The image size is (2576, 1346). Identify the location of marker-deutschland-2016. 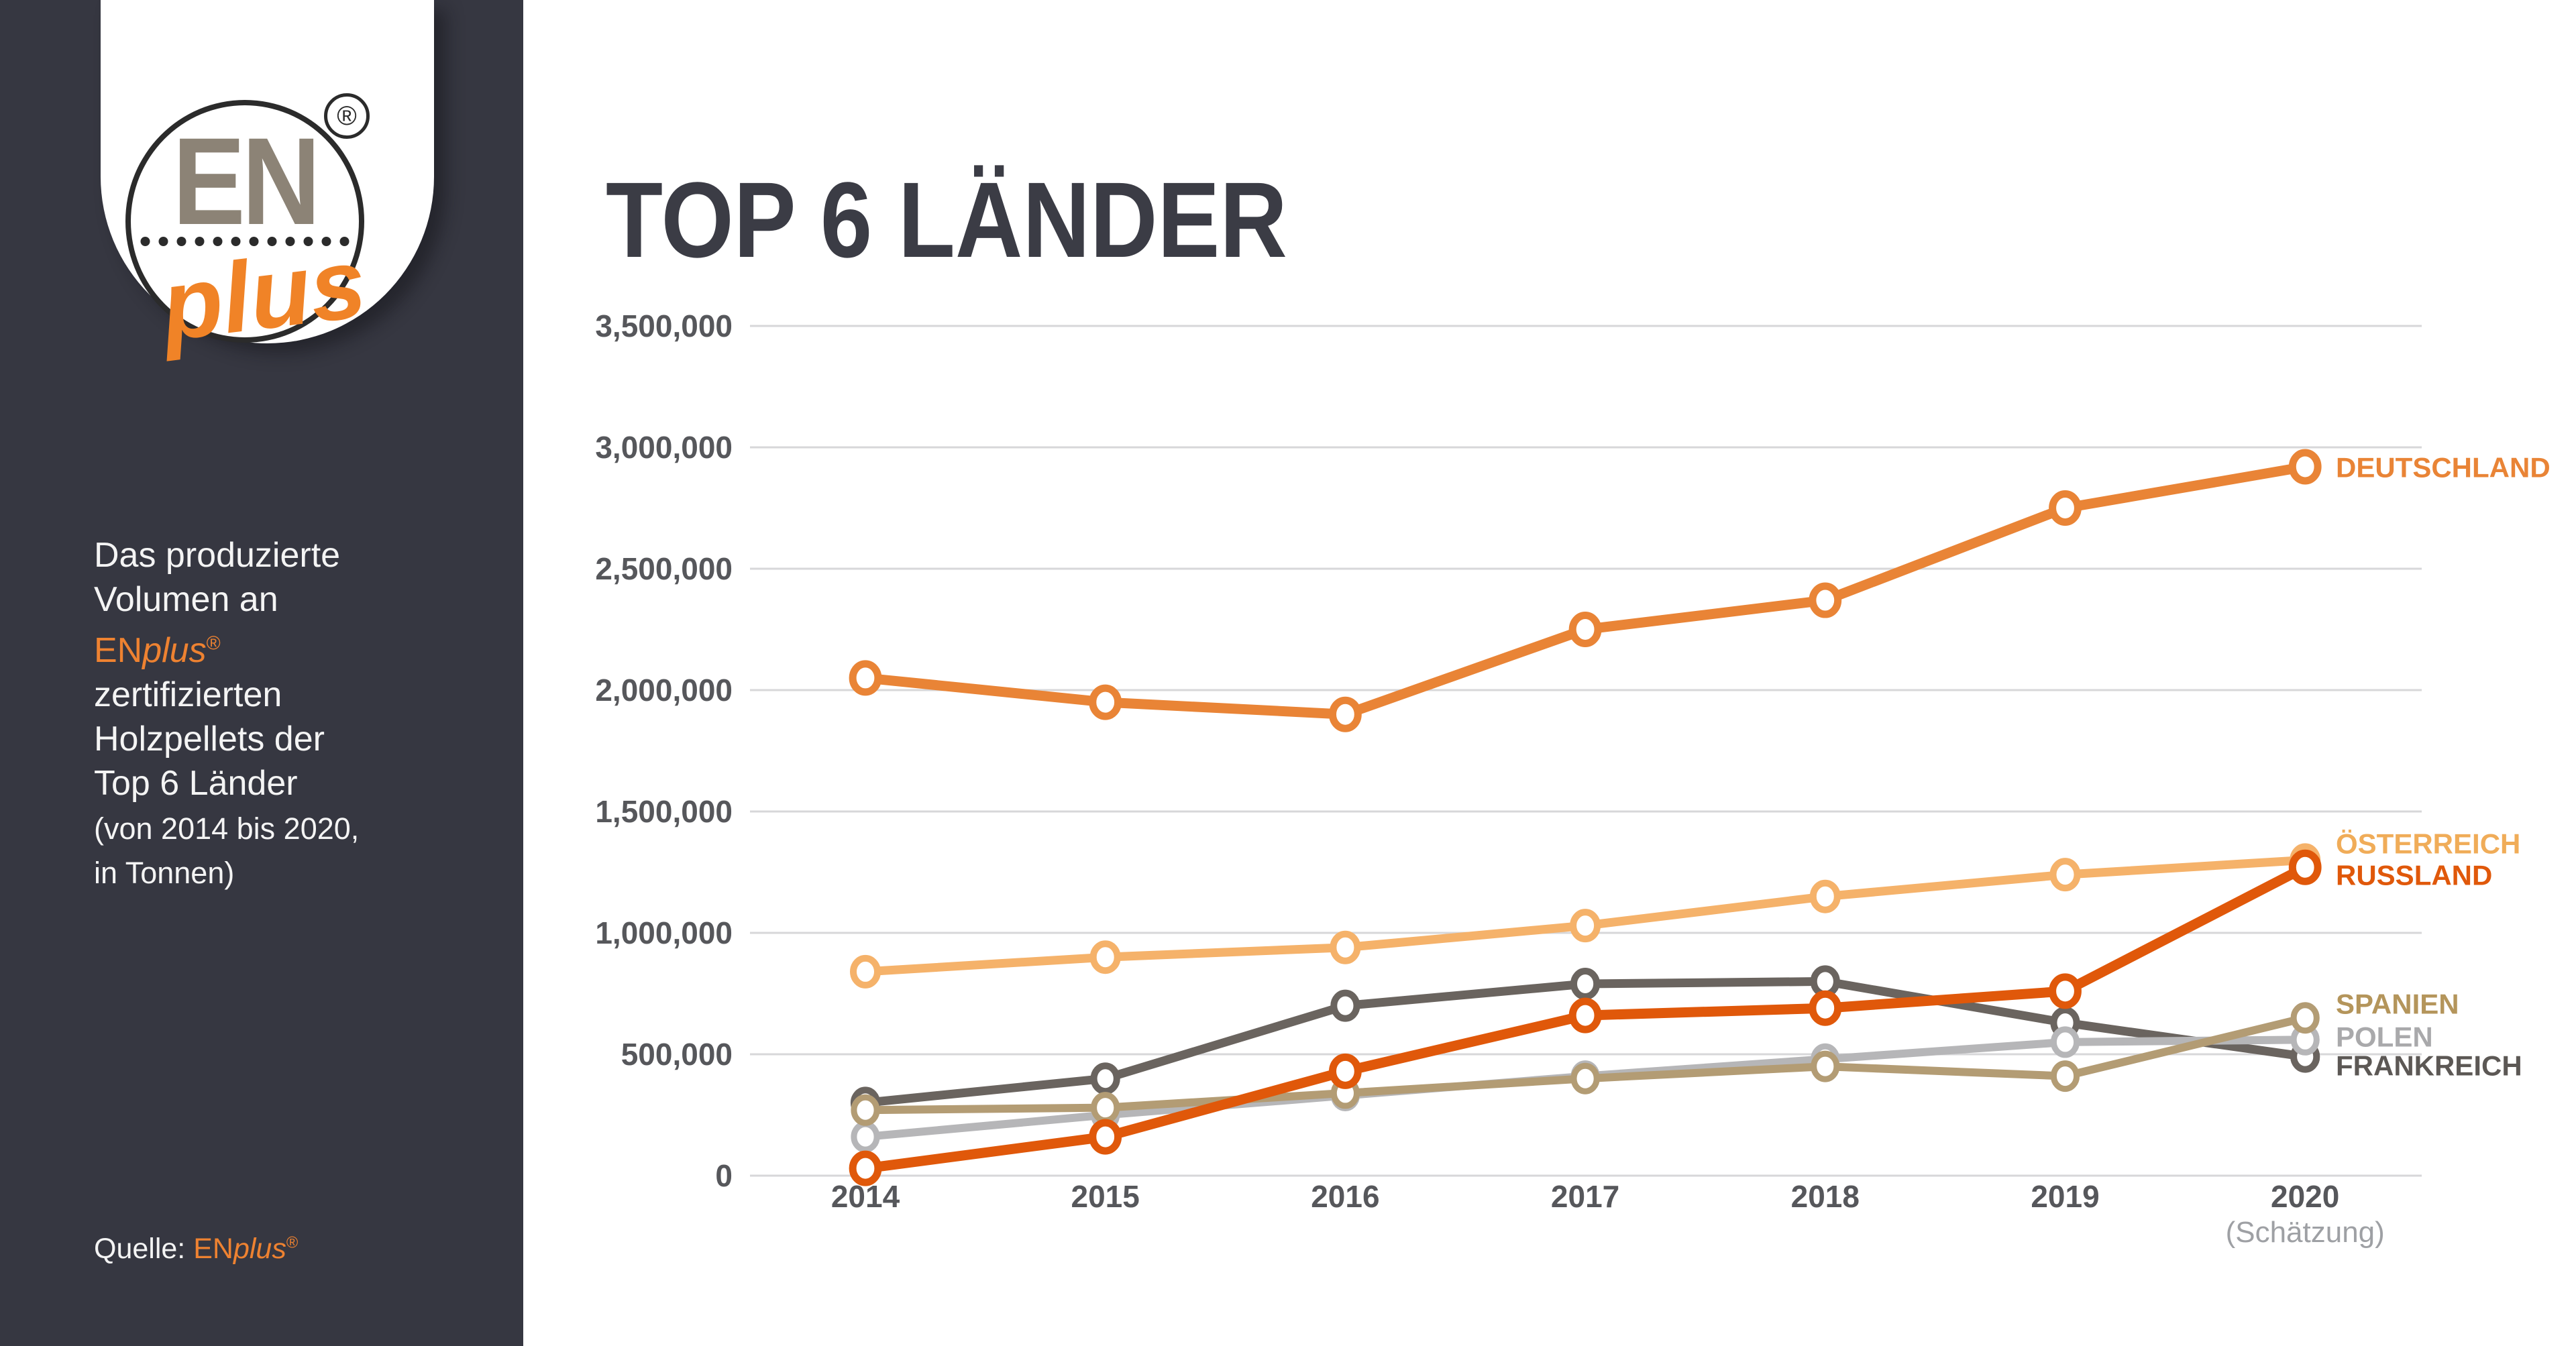
(1345, 714).